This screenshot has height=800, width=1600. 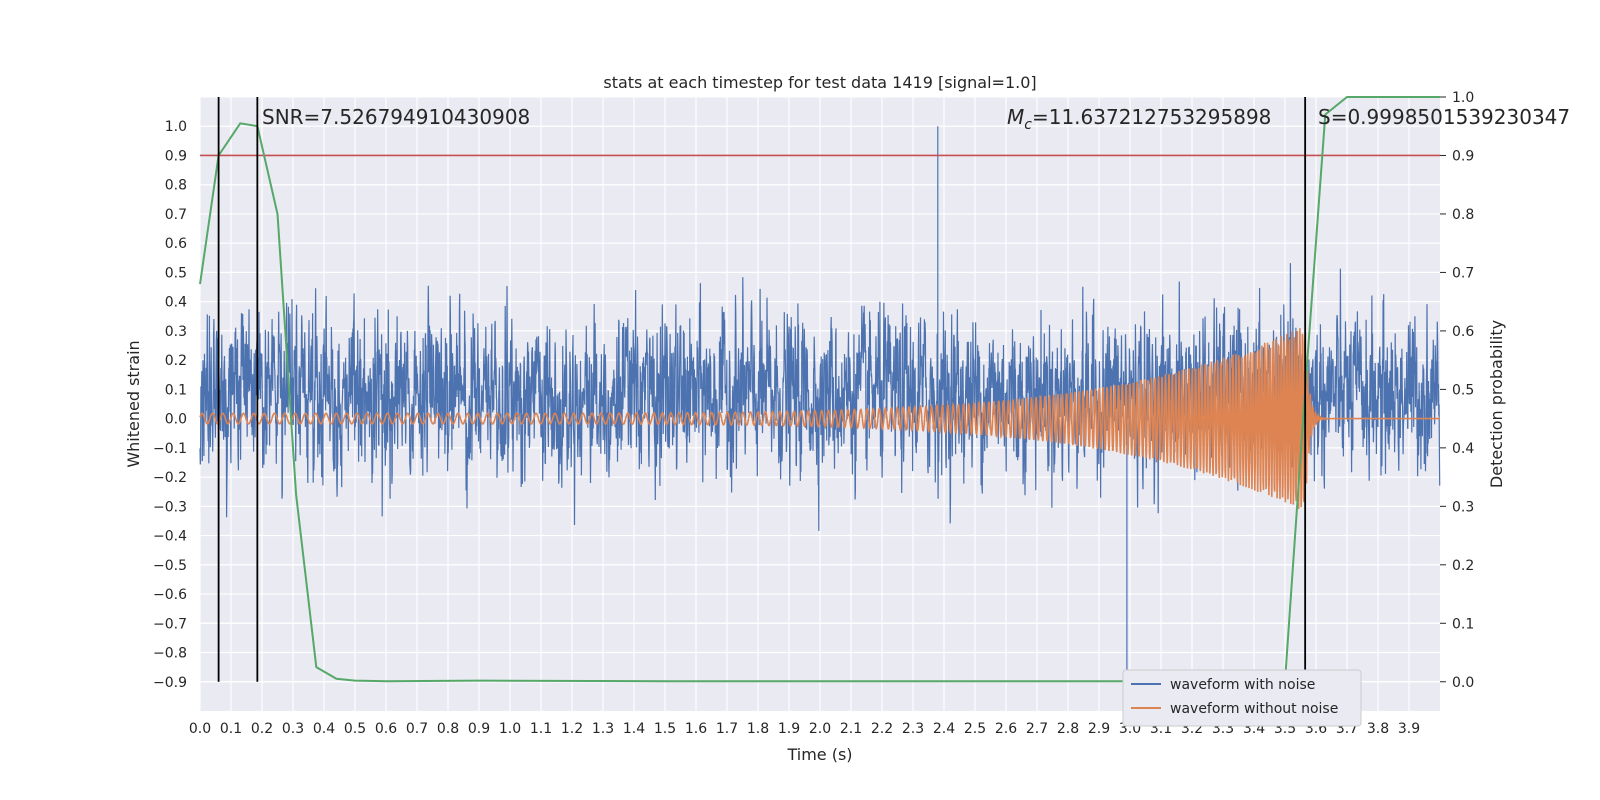 I want to click on y-tick-label-left: 0.3, so click(x=176, y=332).